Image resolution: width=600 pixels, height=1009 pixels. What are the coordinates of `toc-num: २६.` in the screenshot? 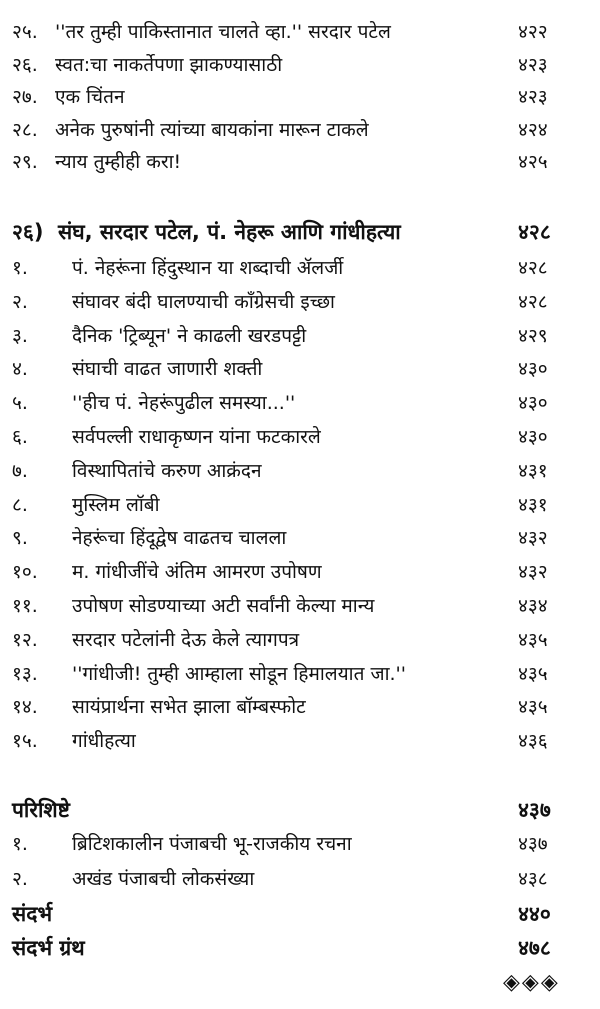 It's located at (25, 64).